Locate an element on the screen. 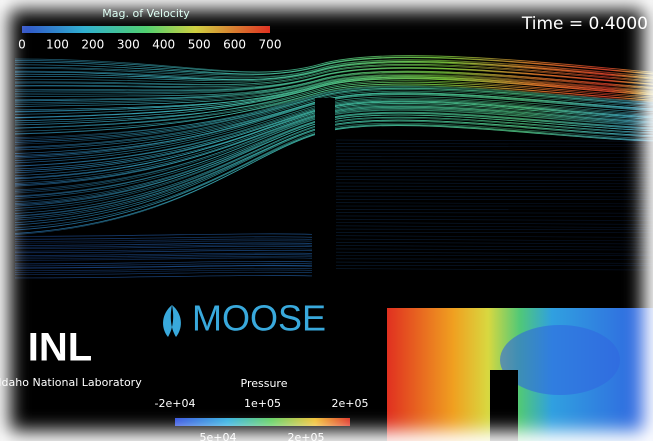 The width and height of the screenshot is (653, 441). velocity-tick-label: 500 is located at coordinates (199, 45).